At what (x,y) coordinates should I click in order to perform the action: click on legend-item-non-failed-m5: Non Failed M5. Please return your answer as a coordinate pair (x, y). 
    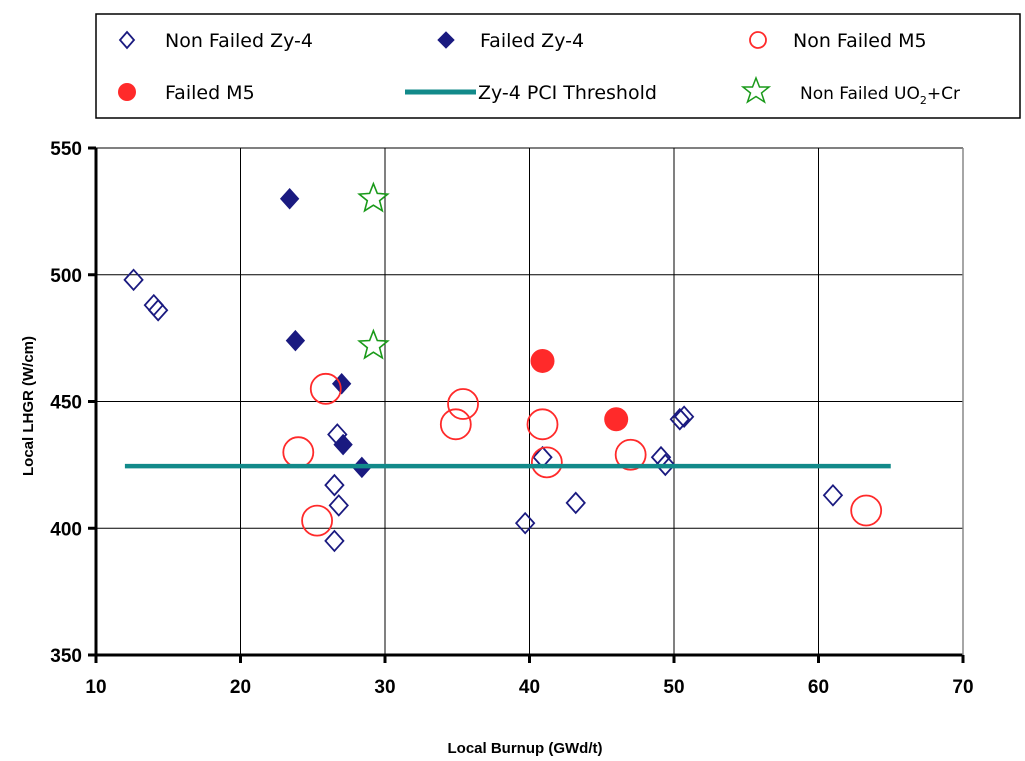
    Looking at the image, I should click on (838, 41).